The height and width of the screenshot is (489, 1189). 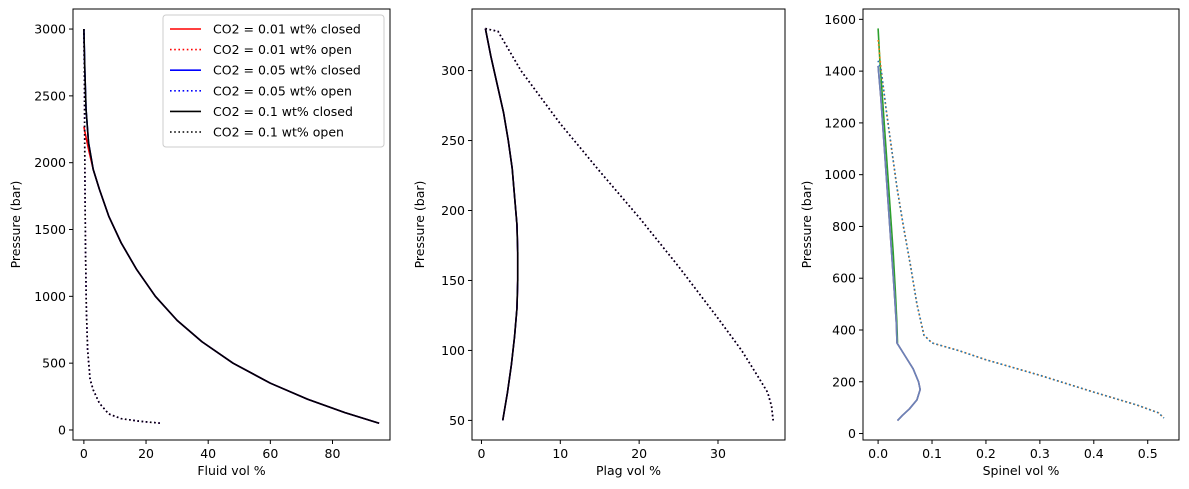 What do you see at coordinates (453, 210) in the screenshot?
I see `plag-y-tick-label: 200` at bounding box center [453, 210].